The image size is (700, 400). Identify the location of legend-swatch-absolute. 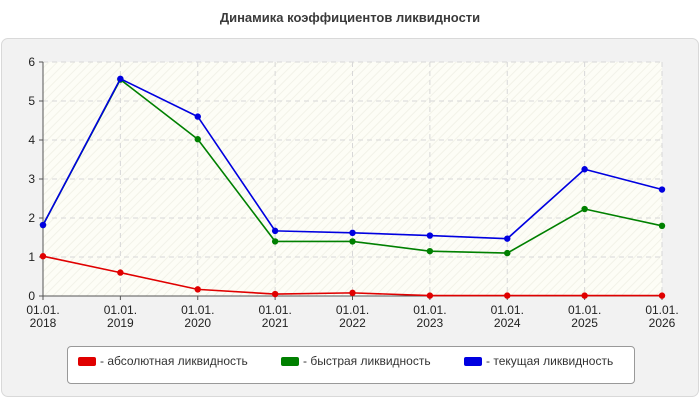
(87, 361).